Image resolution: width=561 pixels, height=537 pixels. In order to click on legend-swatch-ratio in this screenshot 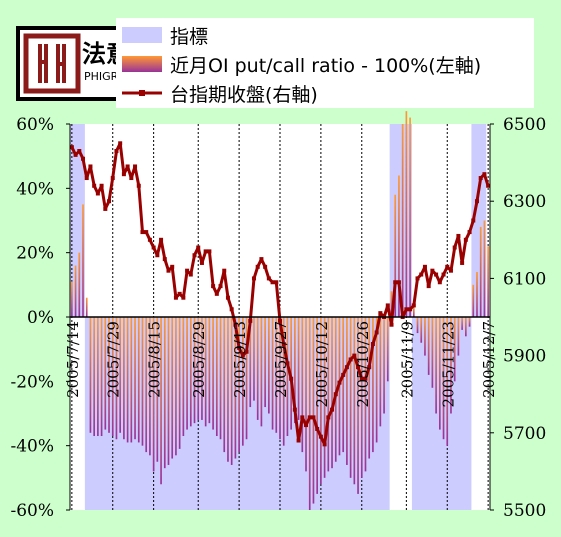, I will do `click(142, 64)`.